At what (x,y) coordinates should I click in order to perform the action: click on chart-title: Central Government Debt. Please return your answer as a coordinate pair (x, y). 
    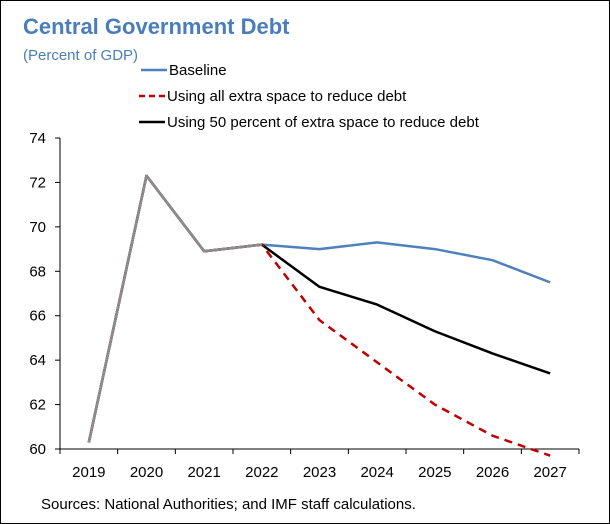
    Looking at the image, I should click on (156, 26).